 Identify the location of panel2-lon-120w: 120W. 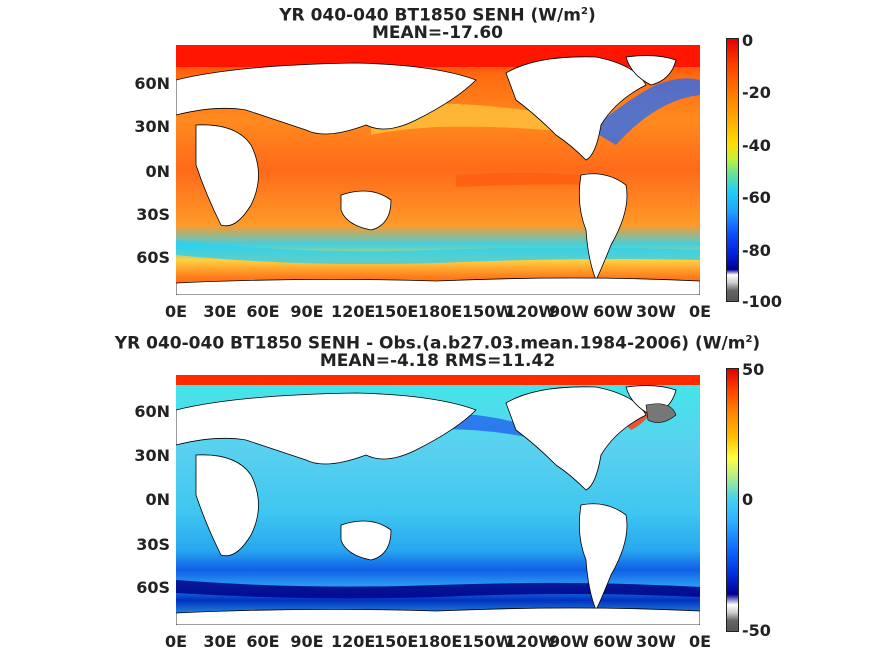
(531, 641).